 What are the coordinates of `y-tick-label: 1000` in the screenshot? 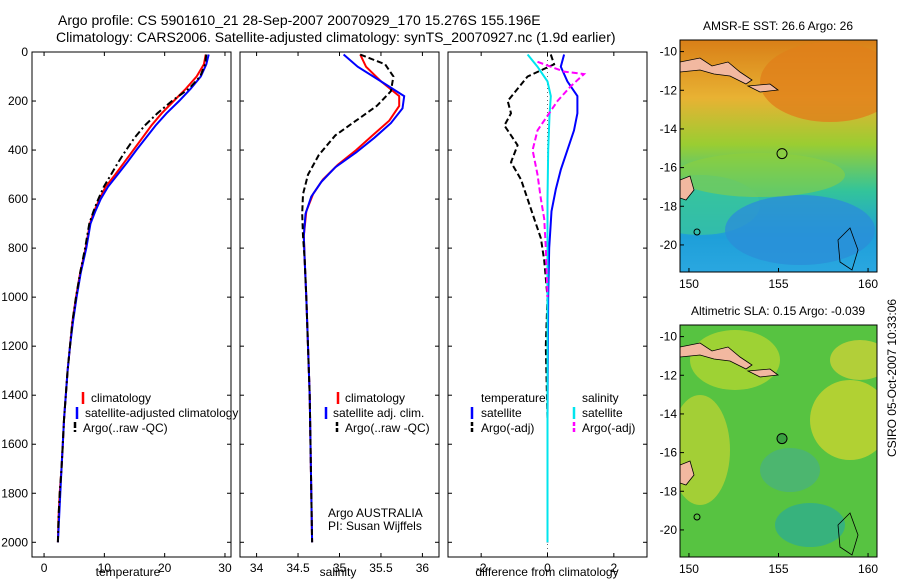 It's located at (14, 297).